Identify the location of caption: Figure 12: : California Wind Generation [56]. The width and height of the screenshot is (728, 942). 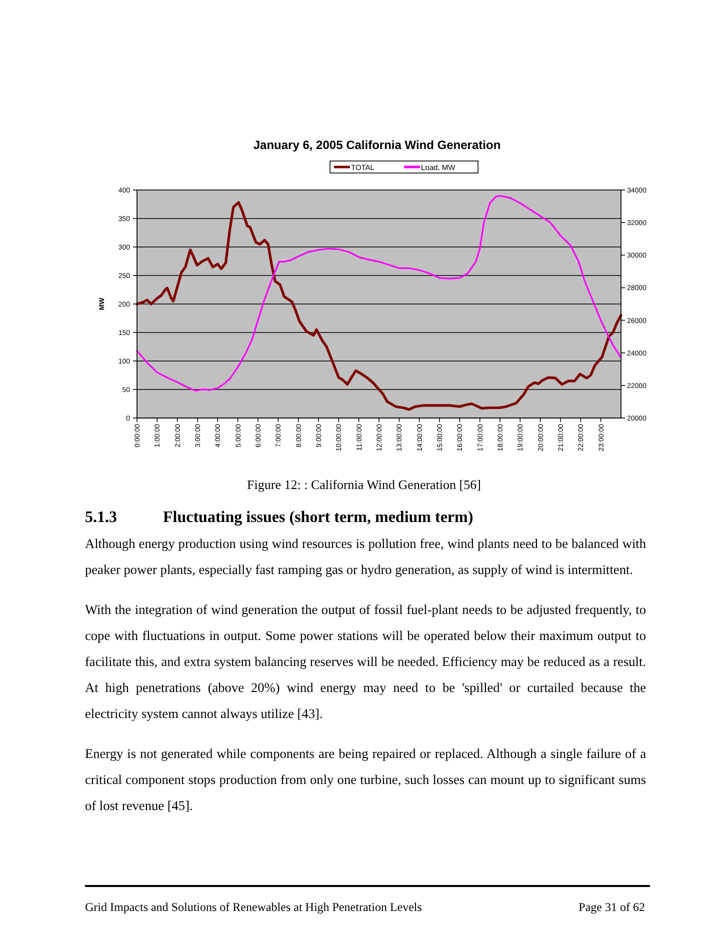
(364, 485).